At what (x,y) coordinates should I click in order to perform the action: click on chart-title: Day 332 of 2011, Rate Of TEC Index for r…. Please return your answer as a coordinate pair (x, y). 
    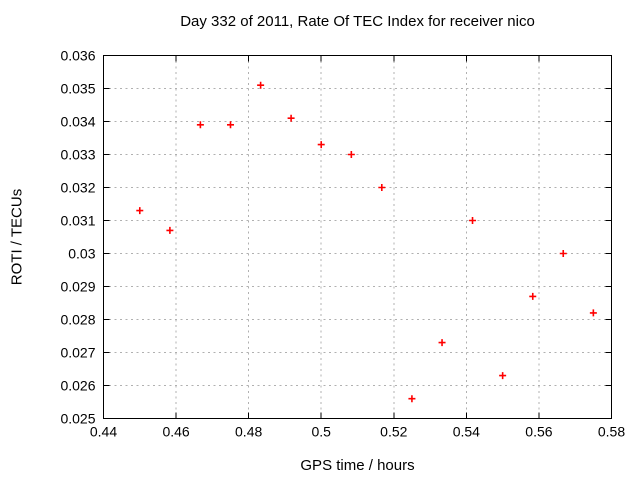
    Looking at the image, I should click on (357, 21).